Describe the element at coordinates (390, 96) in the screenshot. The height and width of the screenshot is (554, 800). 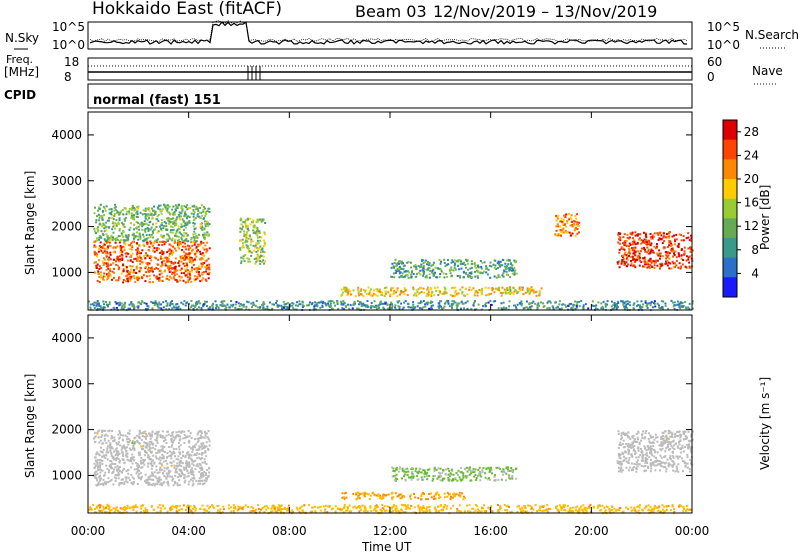
I see `cpid-panel` at that location.